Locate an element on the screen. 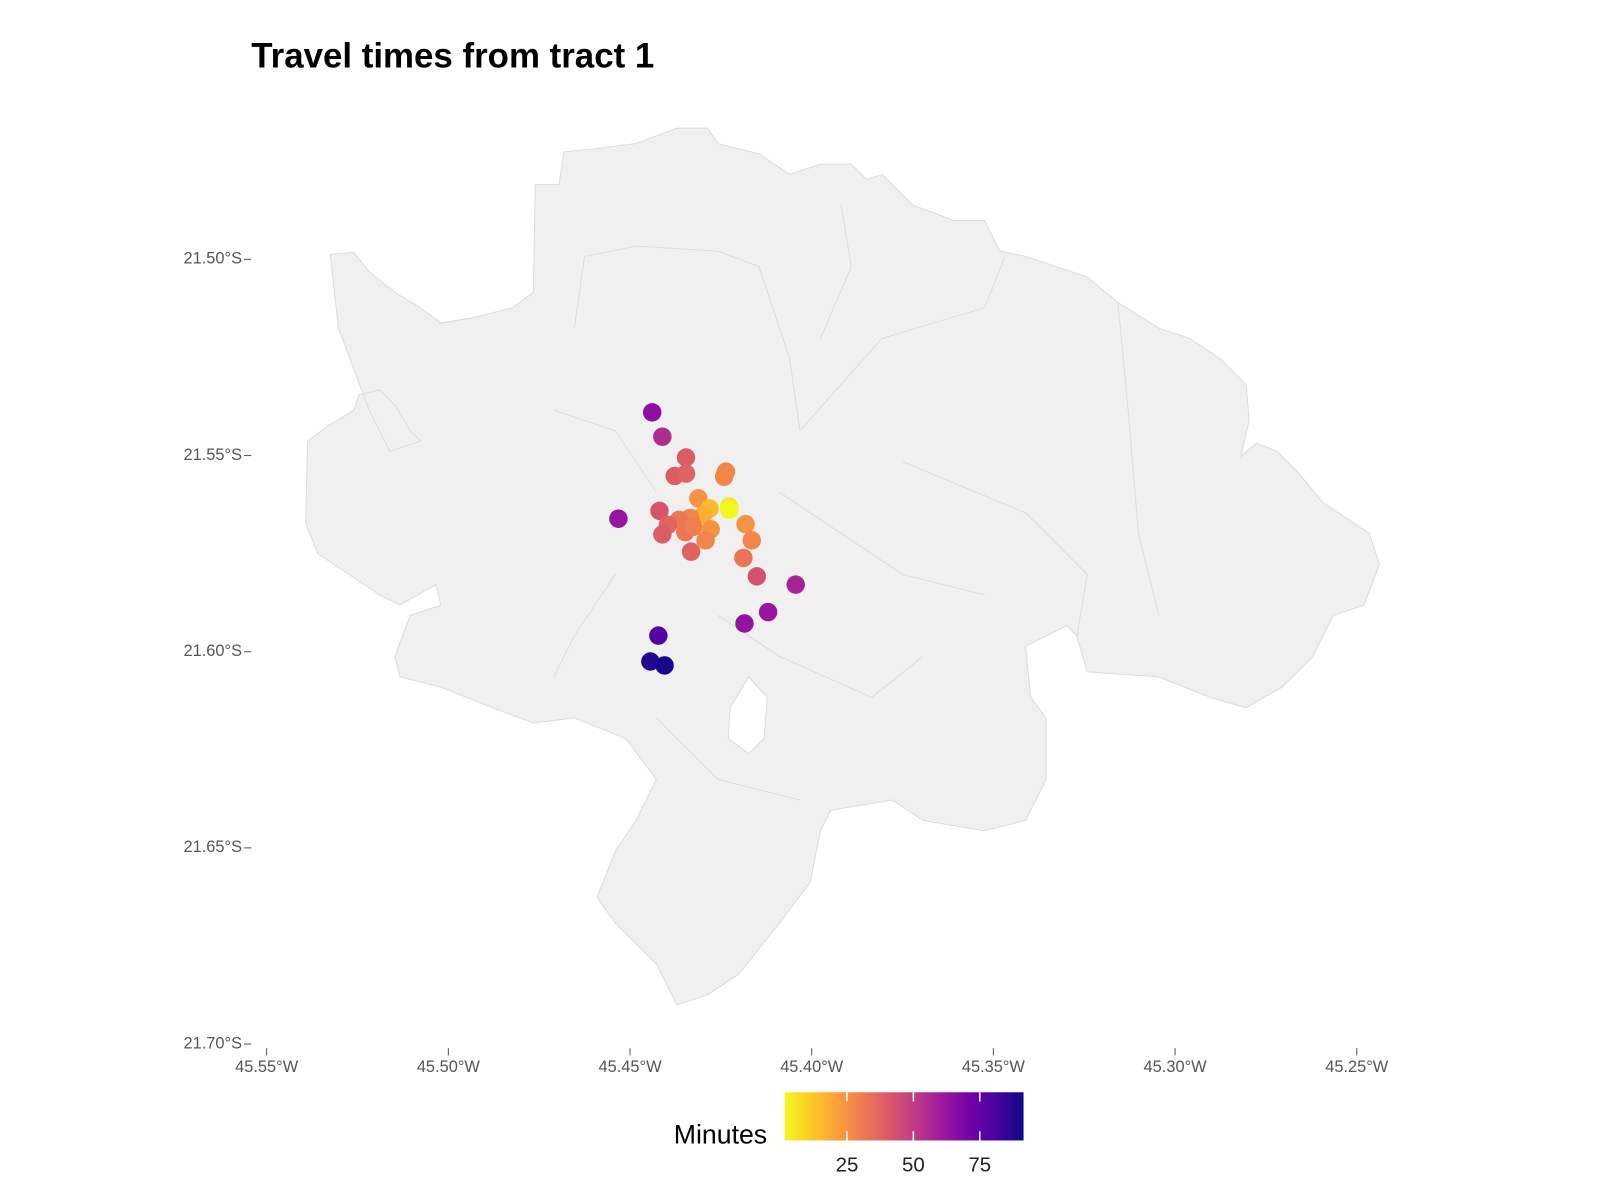 The height and width of the screenshot is (1200, 1600). colorbar-tick-label: 50 is located at coordinates (913, 1165).